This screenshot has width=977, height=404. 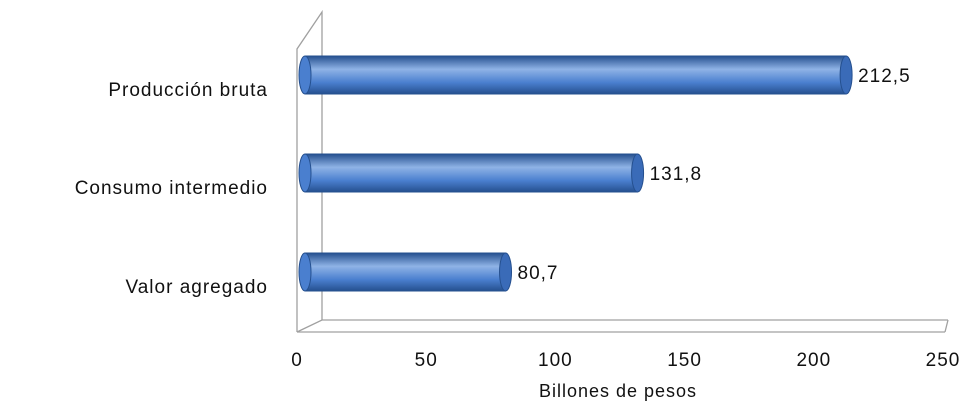 What do you see at coordinates (188, 90) in the screenshot?
I see `category-label: Producción bruta` at bounding box center [188, 90].